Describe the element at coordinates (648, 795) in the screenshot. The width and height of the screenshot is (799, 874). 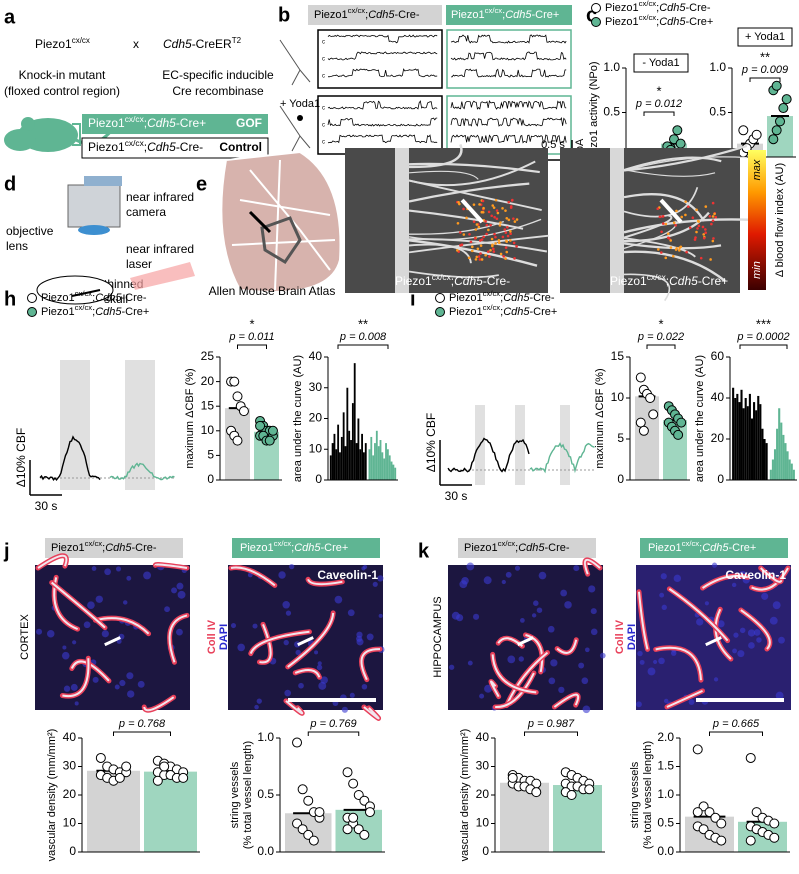
I see `y-axis-label: (% total vessel length)` at that location.